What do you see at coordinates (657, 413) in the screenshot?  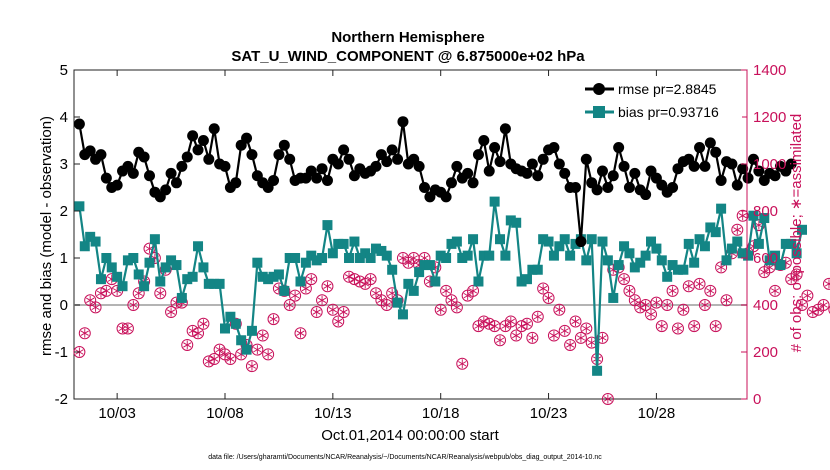 I see `x-tick-label: 10/28` at bounding box center [657, 413].